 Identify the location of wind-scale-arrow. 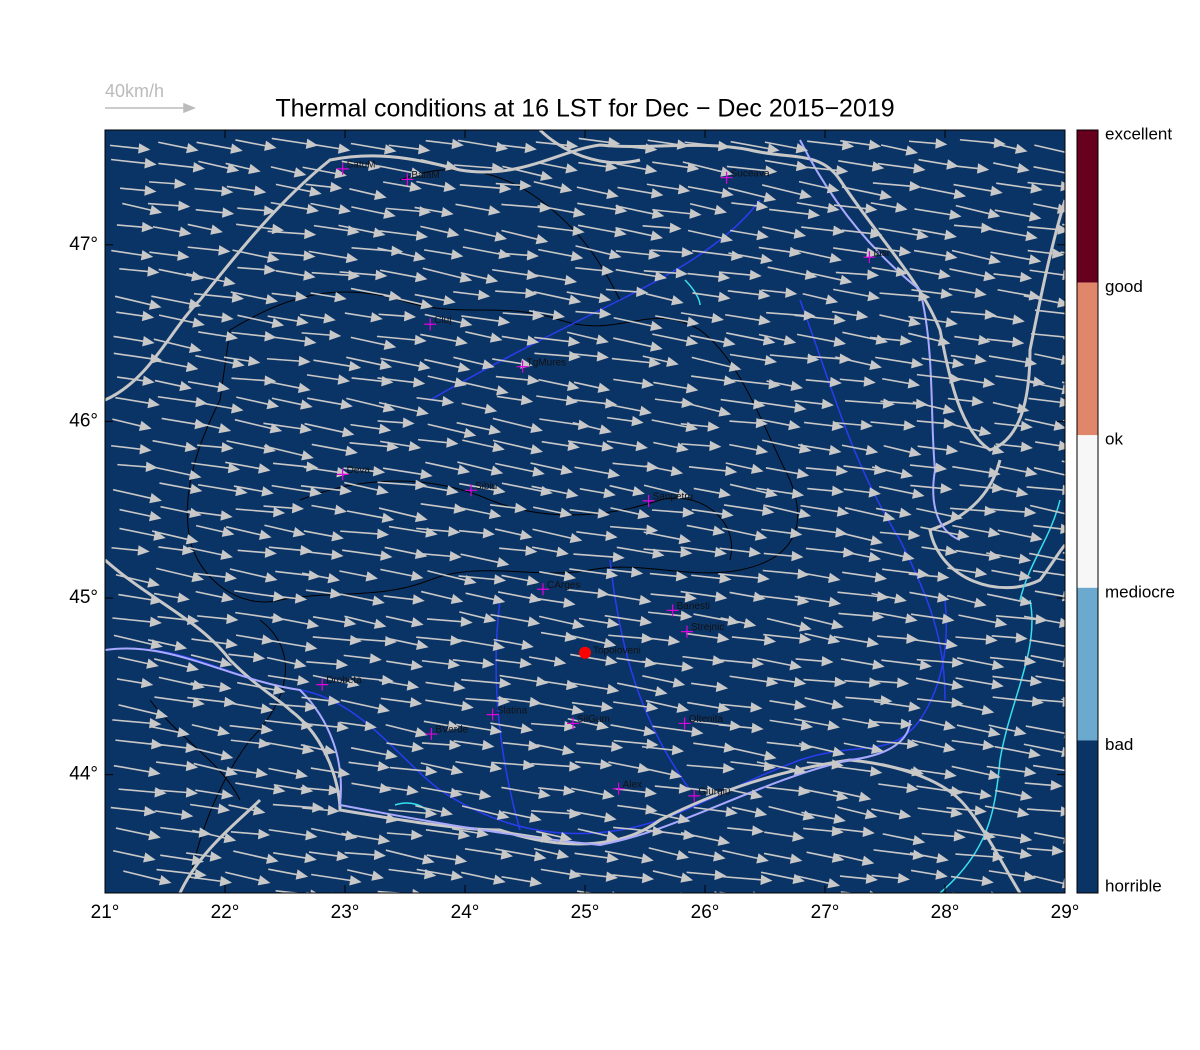
(151, 108).